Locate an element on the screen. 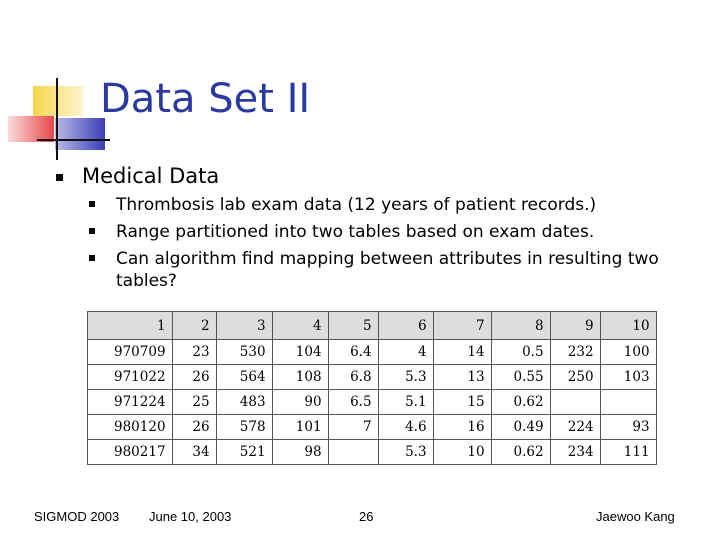 This screenshot has height=540, width=720. table-cell: 14 is located at coordinates (462, 352).